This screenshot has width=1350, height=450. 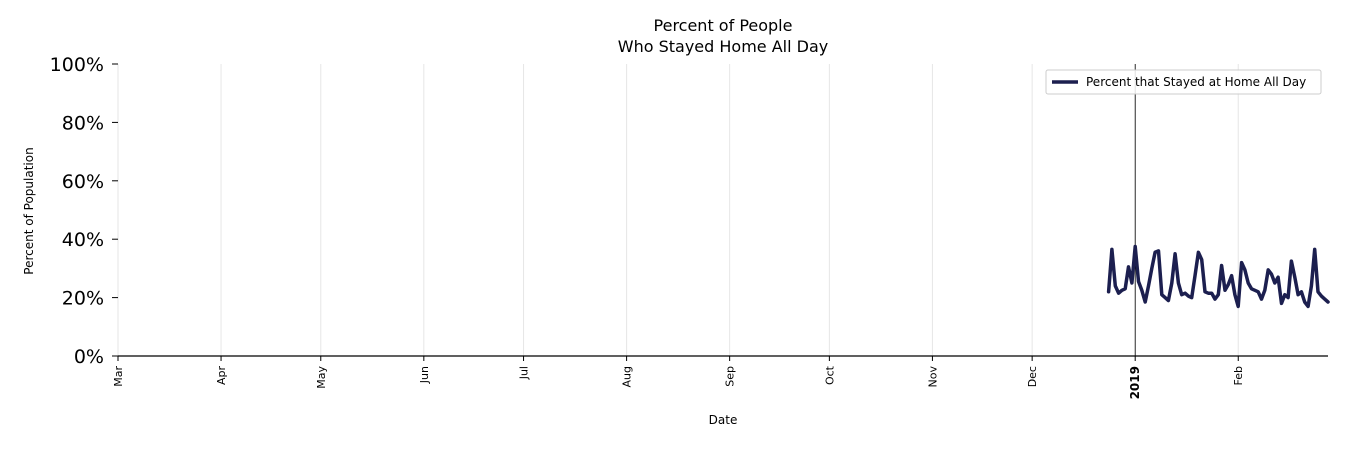 What do you see at coordinates (321, 377) in the screenshot?
I see `x-tick-label-2: May` at bounding box center [321, 377].